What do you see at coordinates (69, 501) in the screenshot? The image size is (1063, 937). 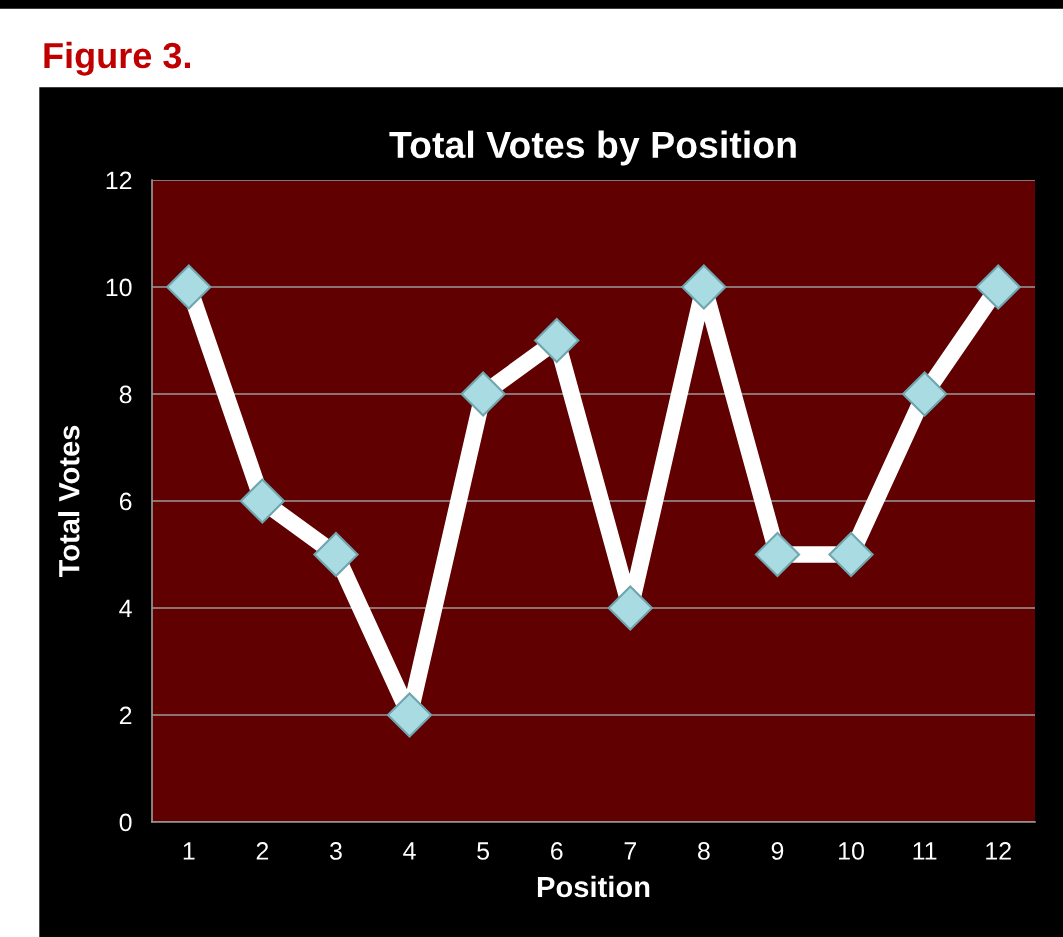 I see `y-axis-title: Total Votes` at bounding box center [69, 501].